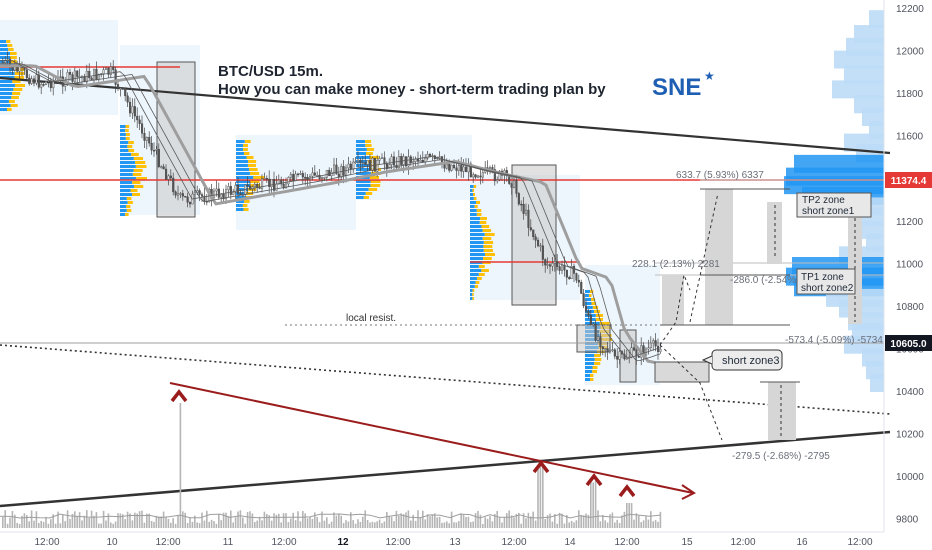 This screenshot has height=550, width=932. What do you see at coordinates (691, 392) in the screenshot?
I see `projection-arrow` at bounding box center [691, 392].